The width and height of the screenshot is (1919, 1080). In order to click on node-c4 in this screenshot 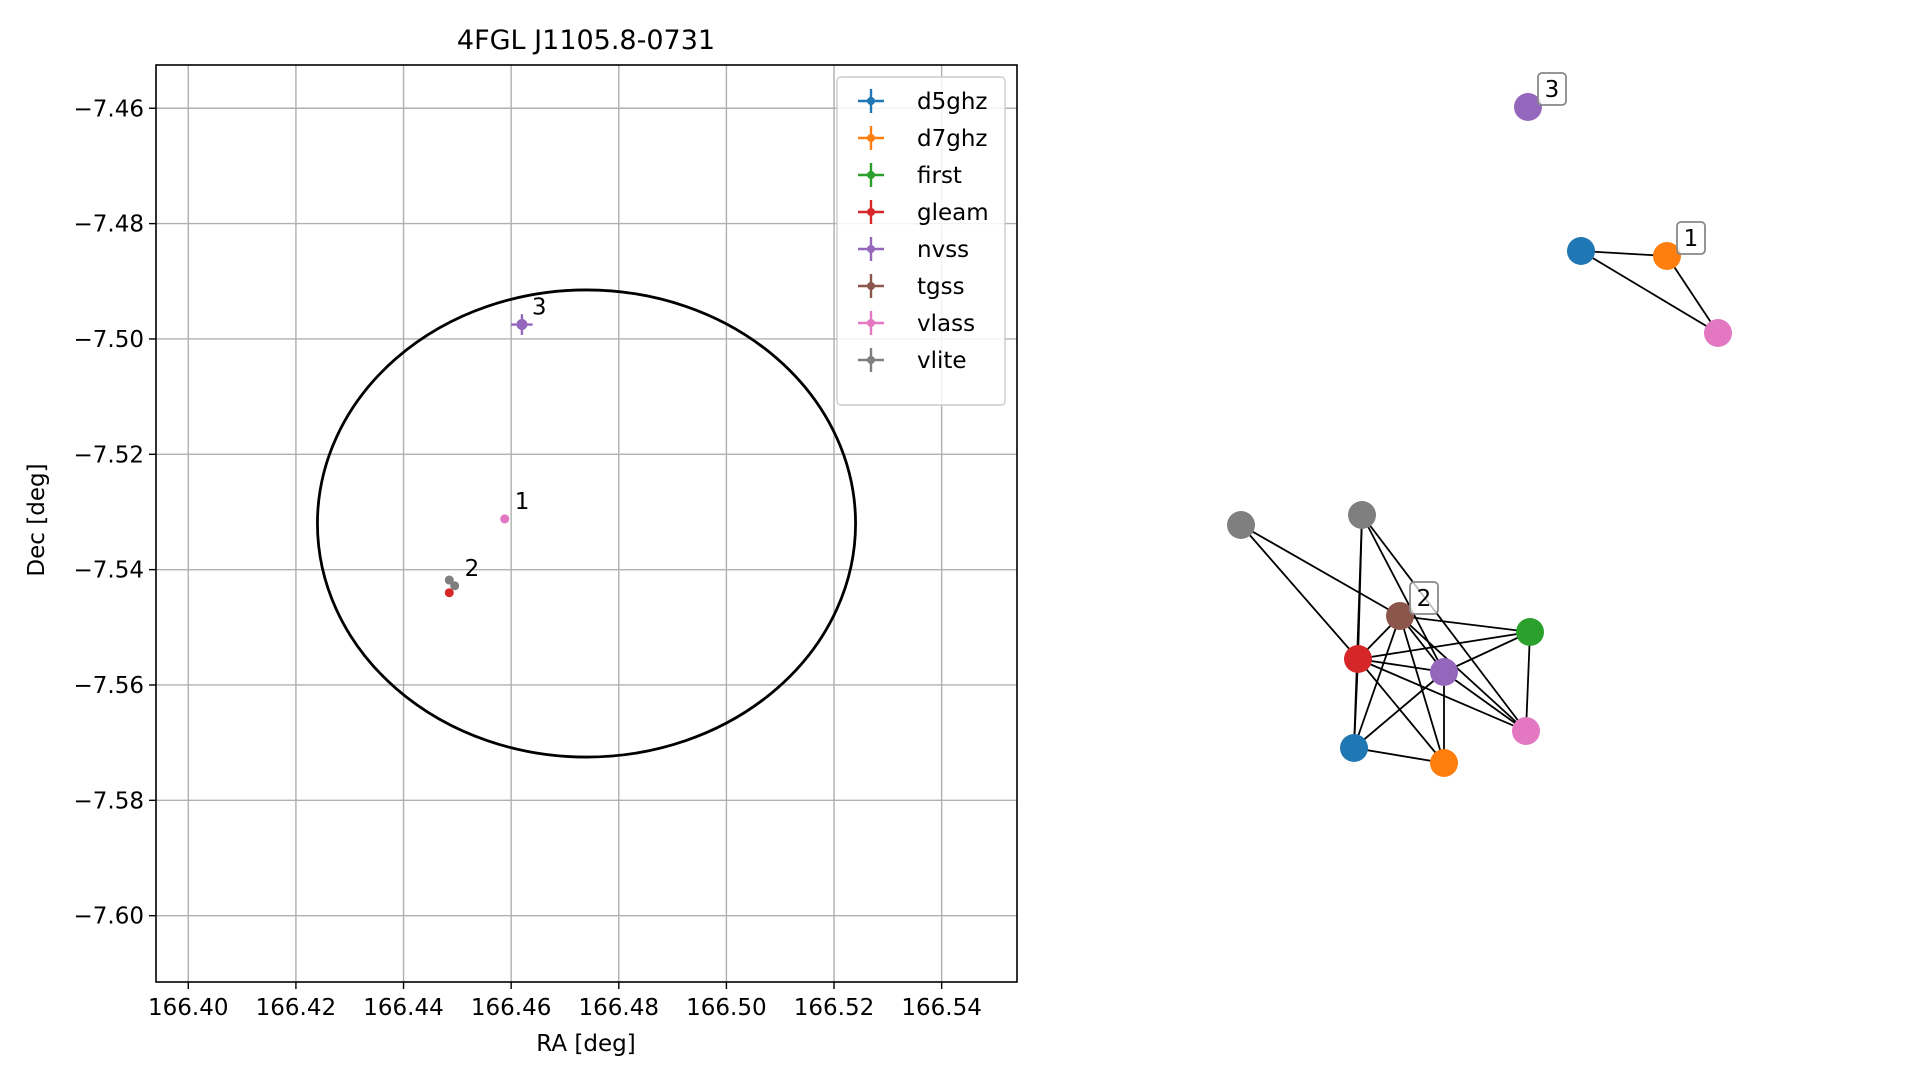, I will do `click(1530, 632)`.